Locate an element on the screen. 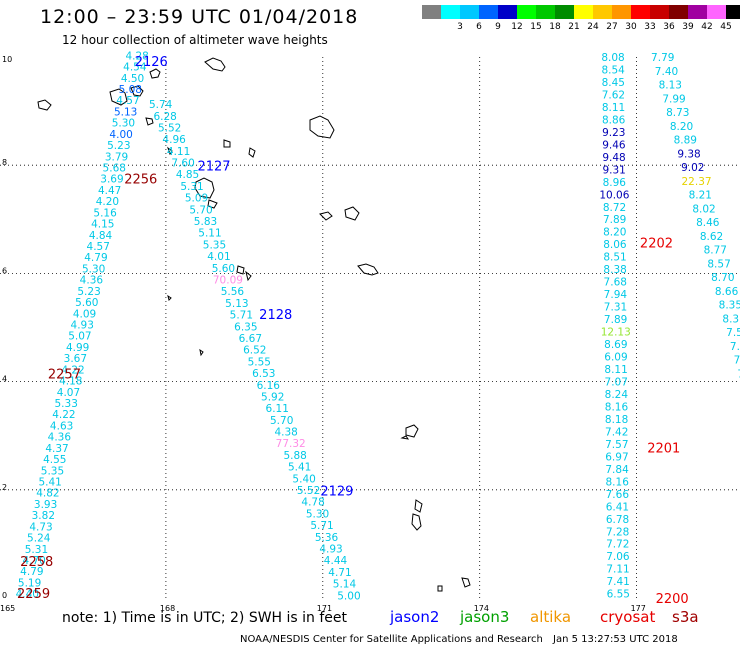 The height and width of the screenshot is (650, 740). legend-label: 39 is located at coordinates (688, 27).